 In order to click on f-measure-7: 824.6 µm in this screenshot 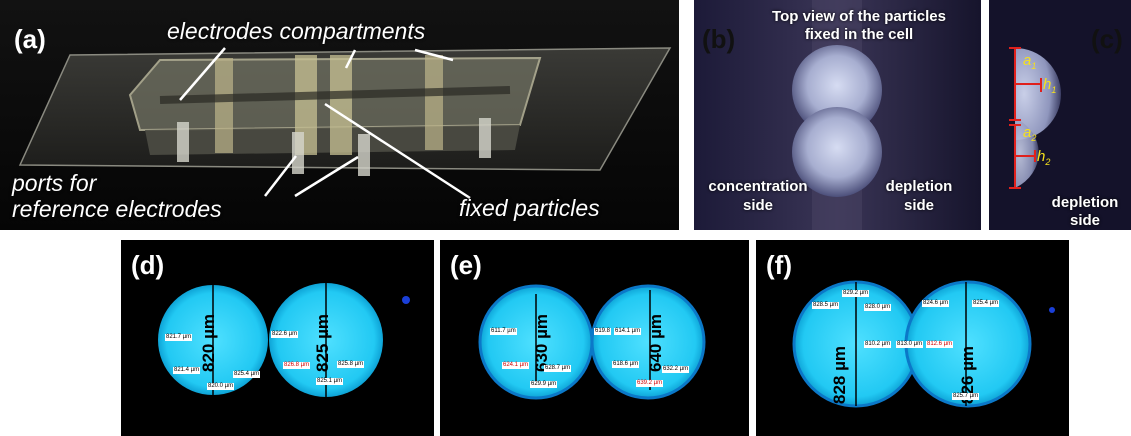, I will do `click(936, 303)`.